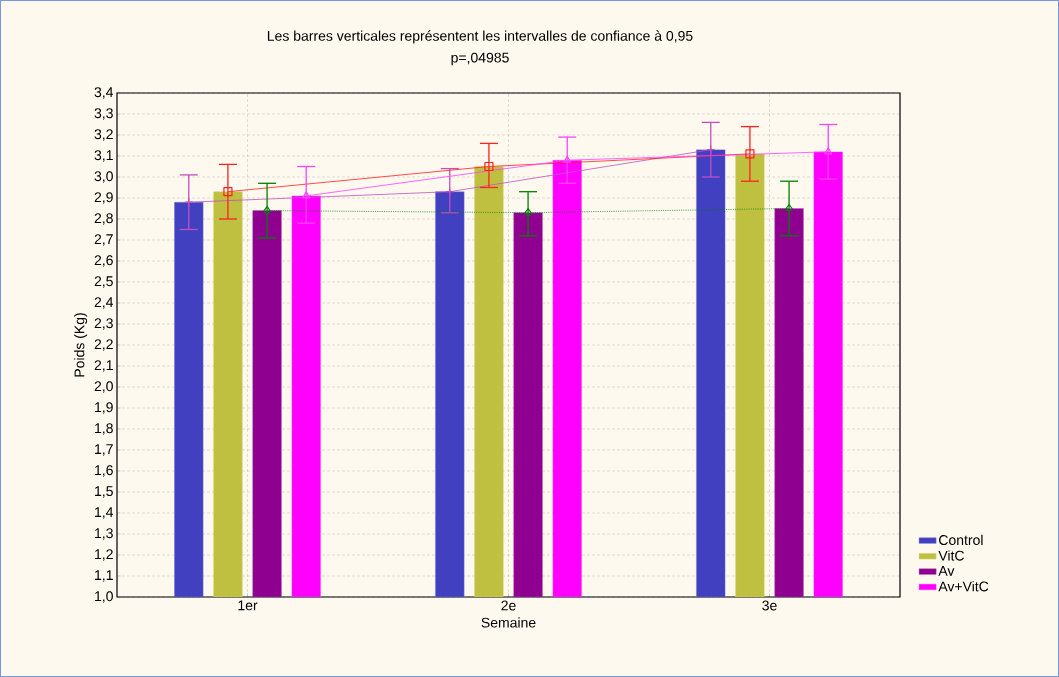 The width and height of the screenshot is (1059, 677). What do you see at coordinates (103, 387) in the screenshot?
I see `y-tick-label: 2,0` at bounding box center [103, 387].